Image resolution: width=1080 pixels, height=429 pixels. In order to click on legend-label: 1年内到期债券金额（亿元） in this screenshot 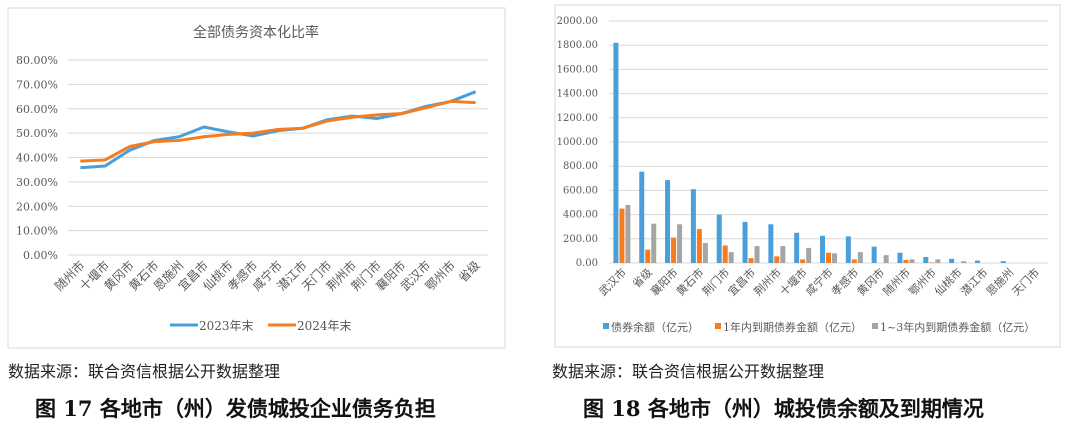, I will do `click(792, 327)`.